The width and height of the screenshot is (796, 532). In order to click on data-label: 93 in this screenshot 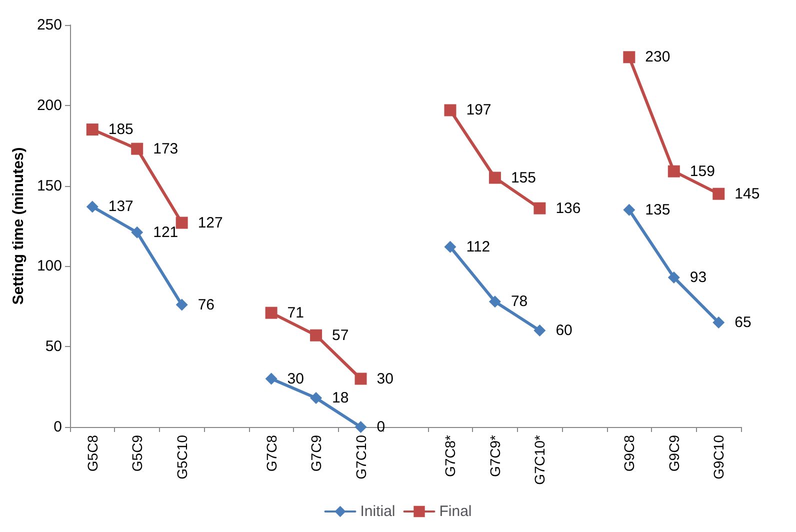, I will do `click(698, 277)`.